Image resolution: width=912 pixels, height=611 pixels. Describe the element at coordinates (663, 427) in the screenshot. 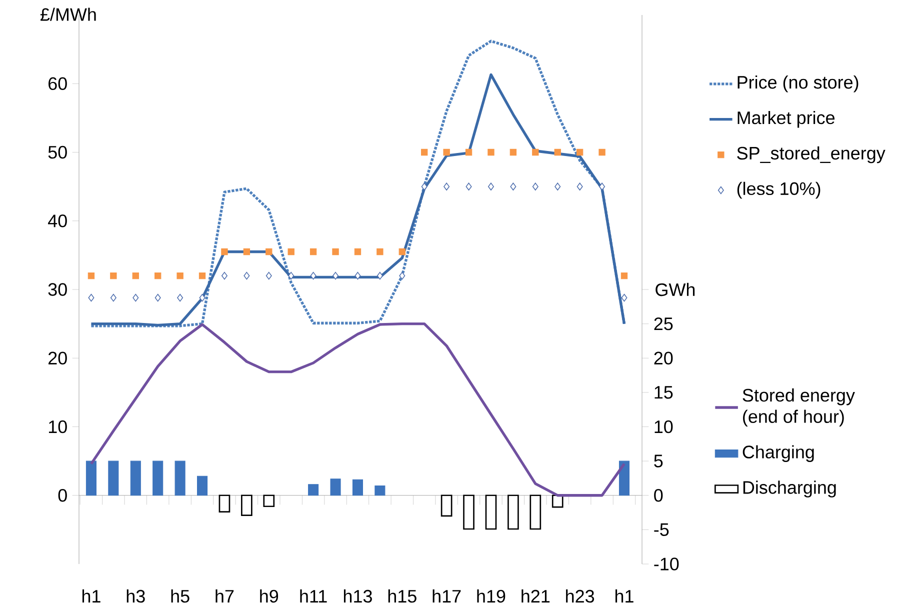

I see `y2-tick-label: 10` at that location.